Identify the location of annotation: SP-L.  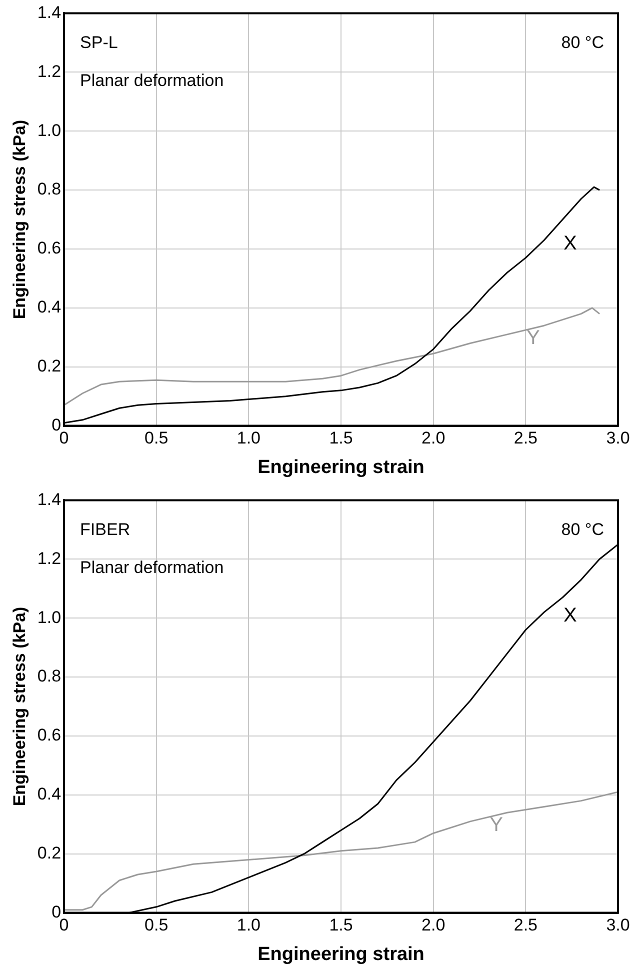
(99, 42).